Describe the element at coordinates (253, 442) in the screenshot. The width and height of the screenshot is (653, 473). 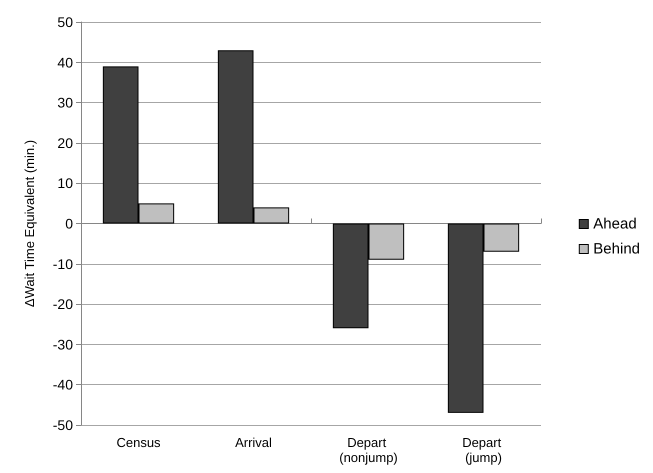
I see `x-tick-label: Arrival` at that location.